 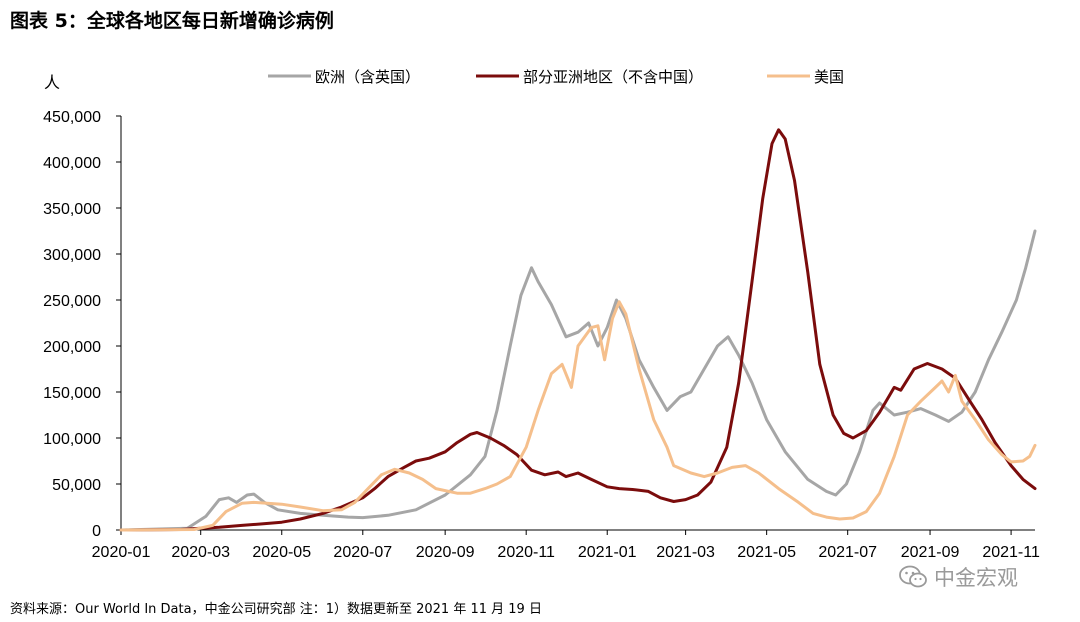 What do you see at coordinates (72, 393) in the screenshot?
I see `y-tick-label: 150,000` at bounding box center [72, 393].